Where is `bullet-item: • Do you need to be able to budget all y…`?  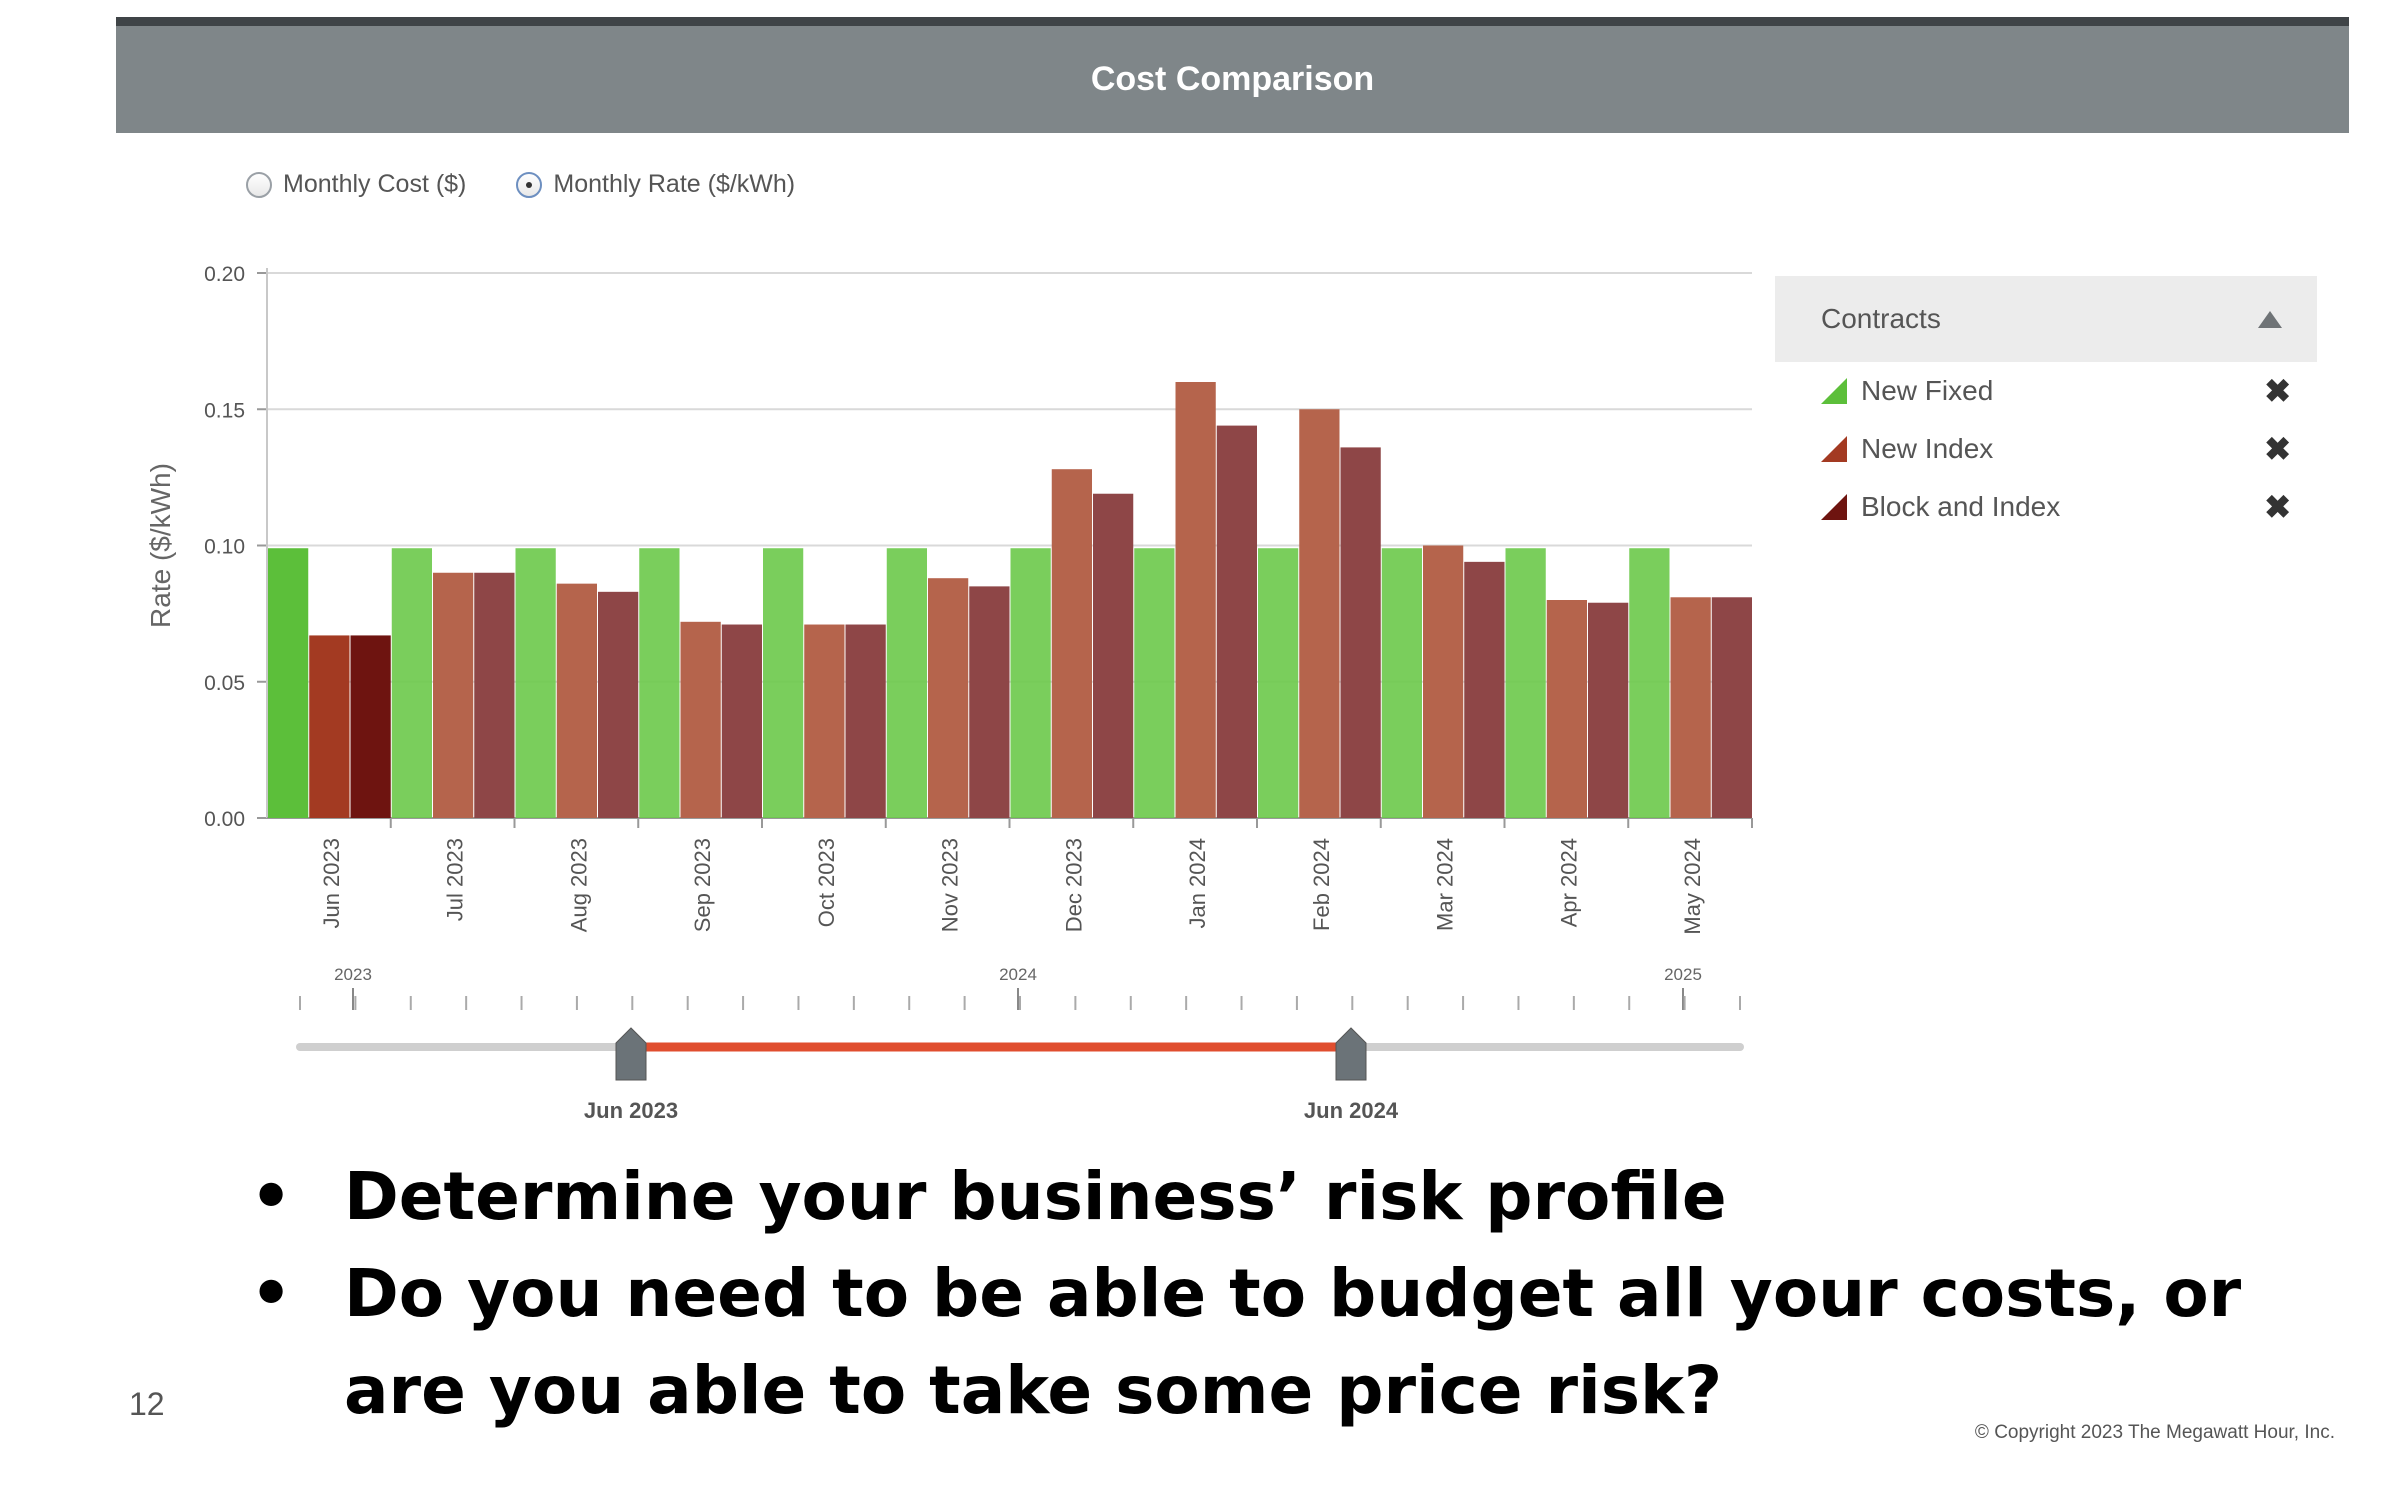
bullet-item: • Do you need to be able to budget all y… is located at coordinates (1290, 1342).